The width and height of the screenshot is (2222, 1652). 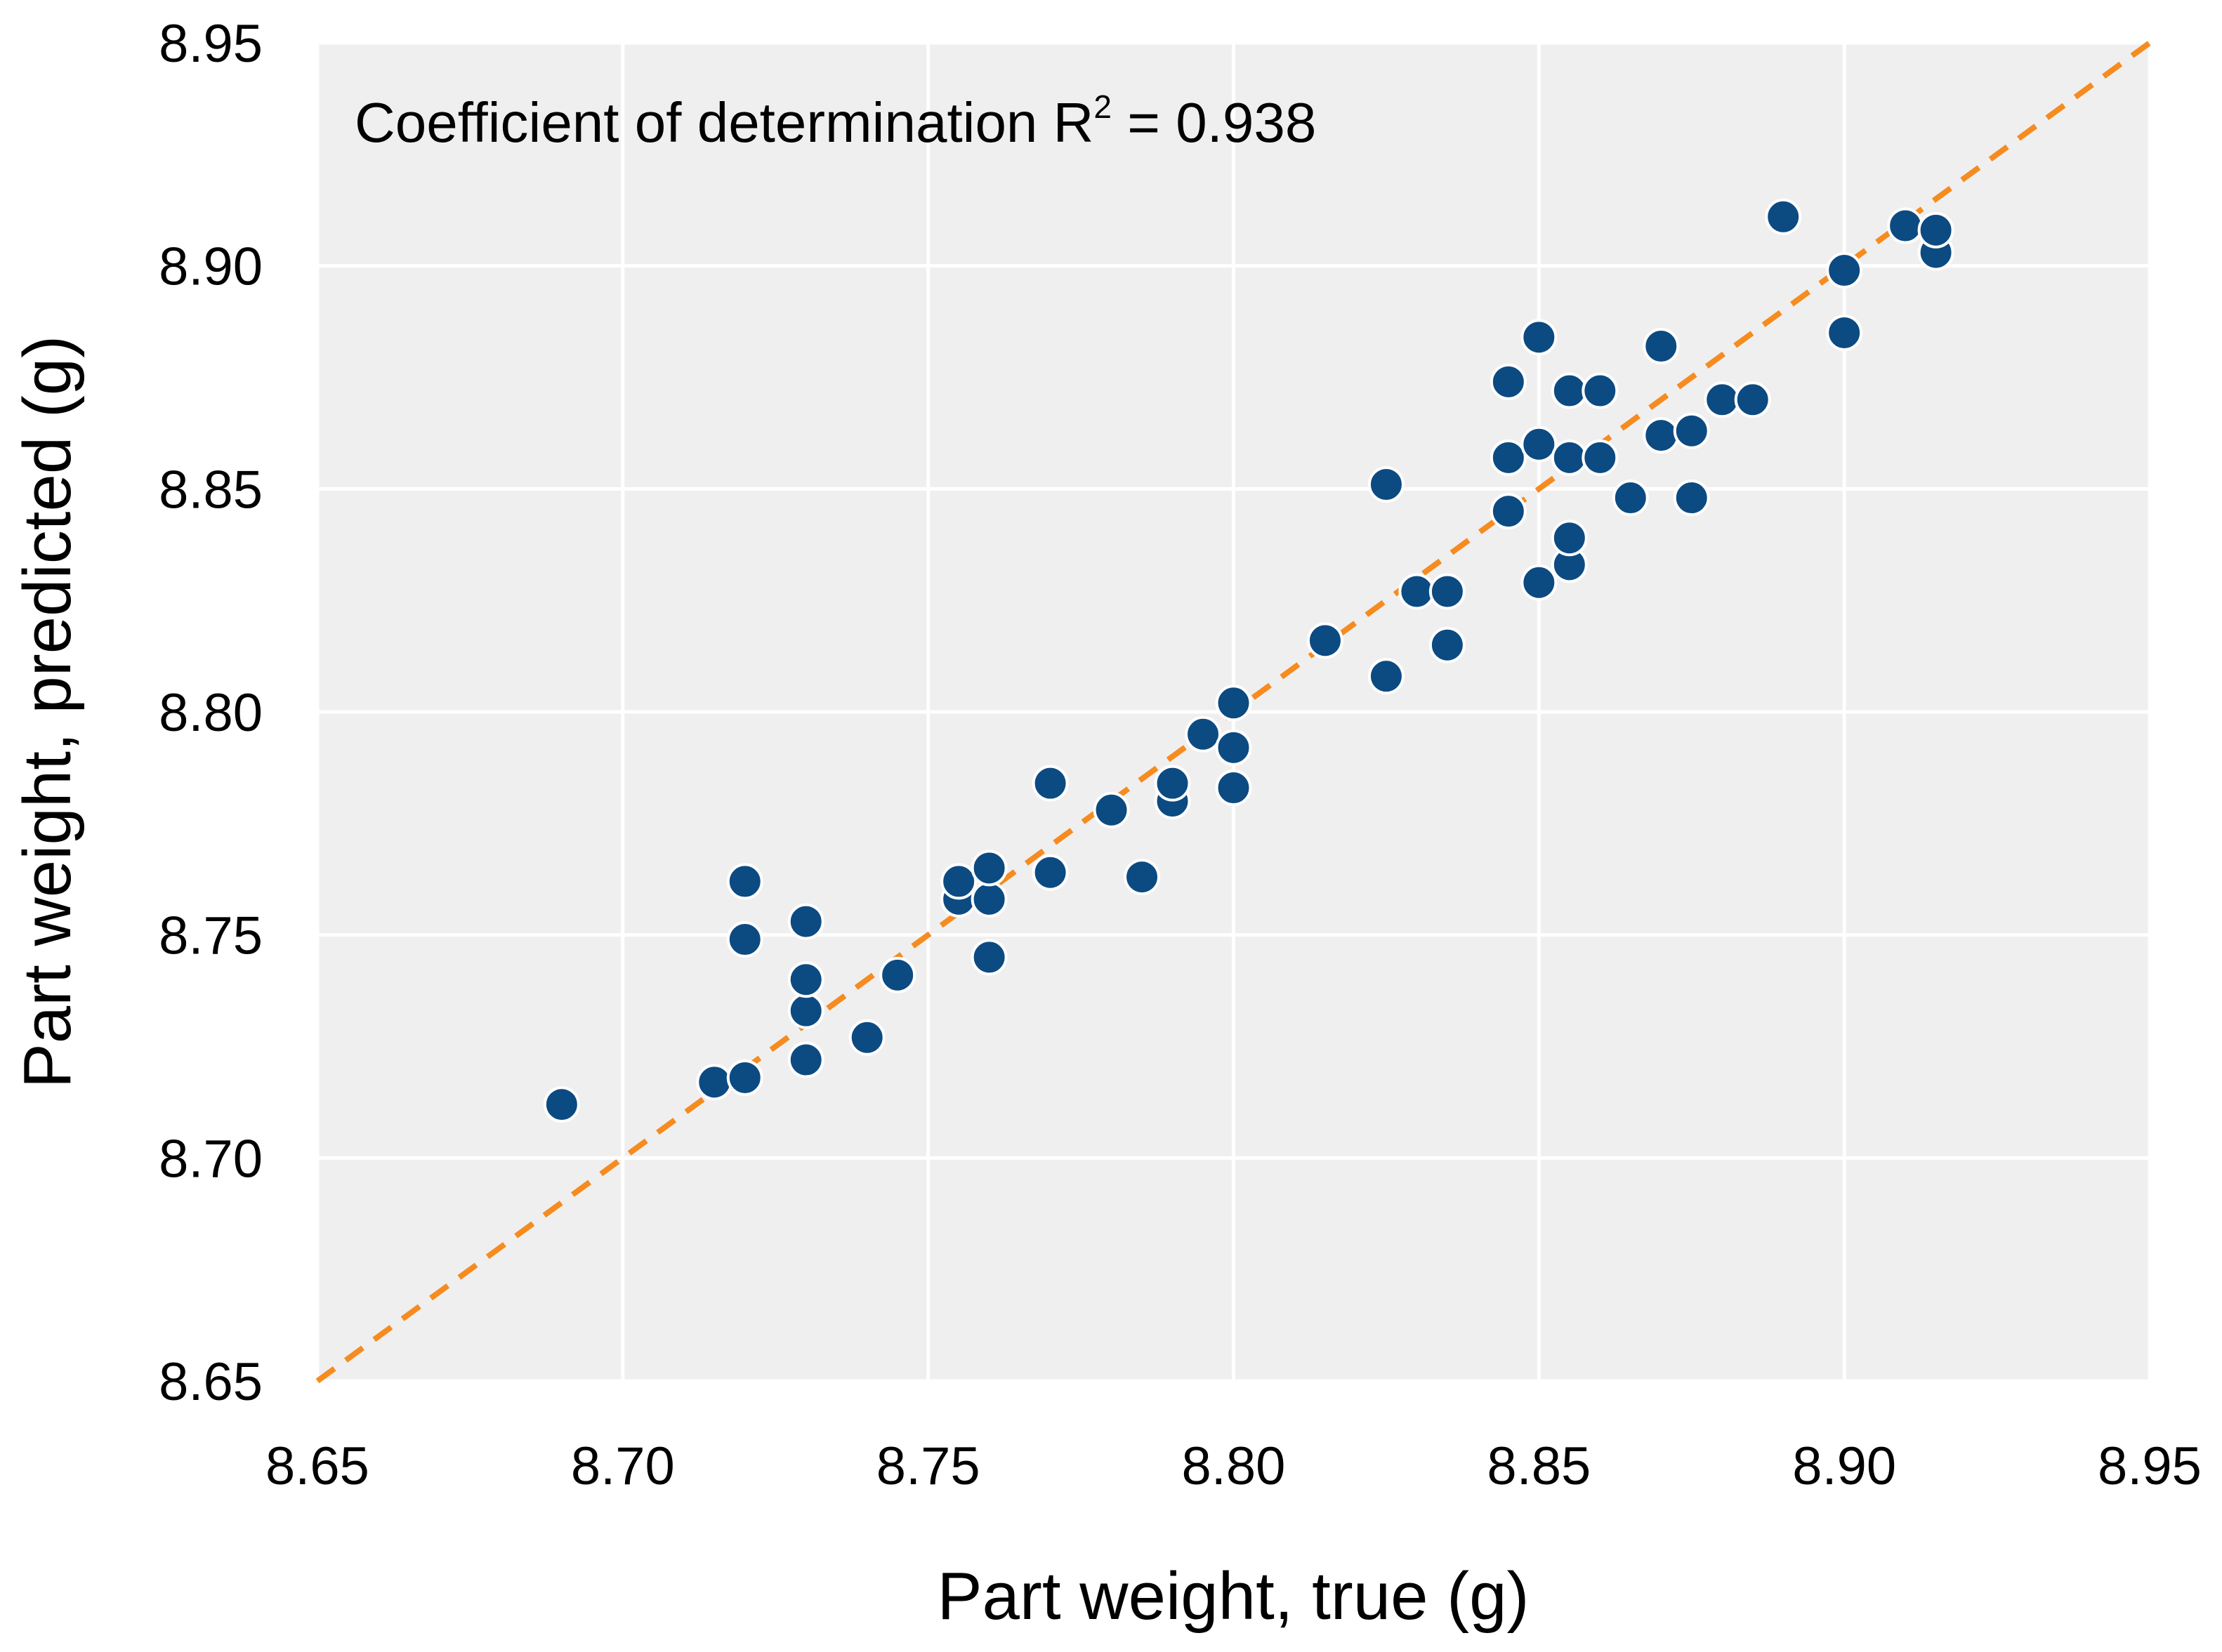 I want to click on x-tick-label: 8.70, so click(x=623, y=1466).